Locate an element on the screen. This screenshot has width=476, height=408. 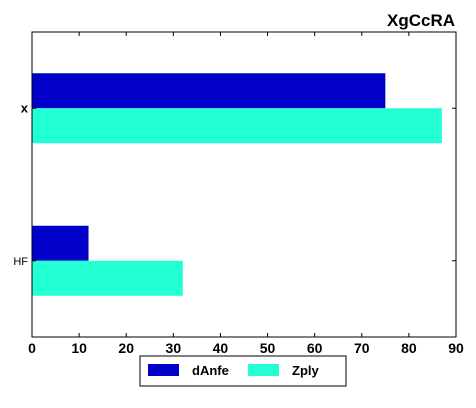
xtick-label: 60 is located at coordinates (315, 348).